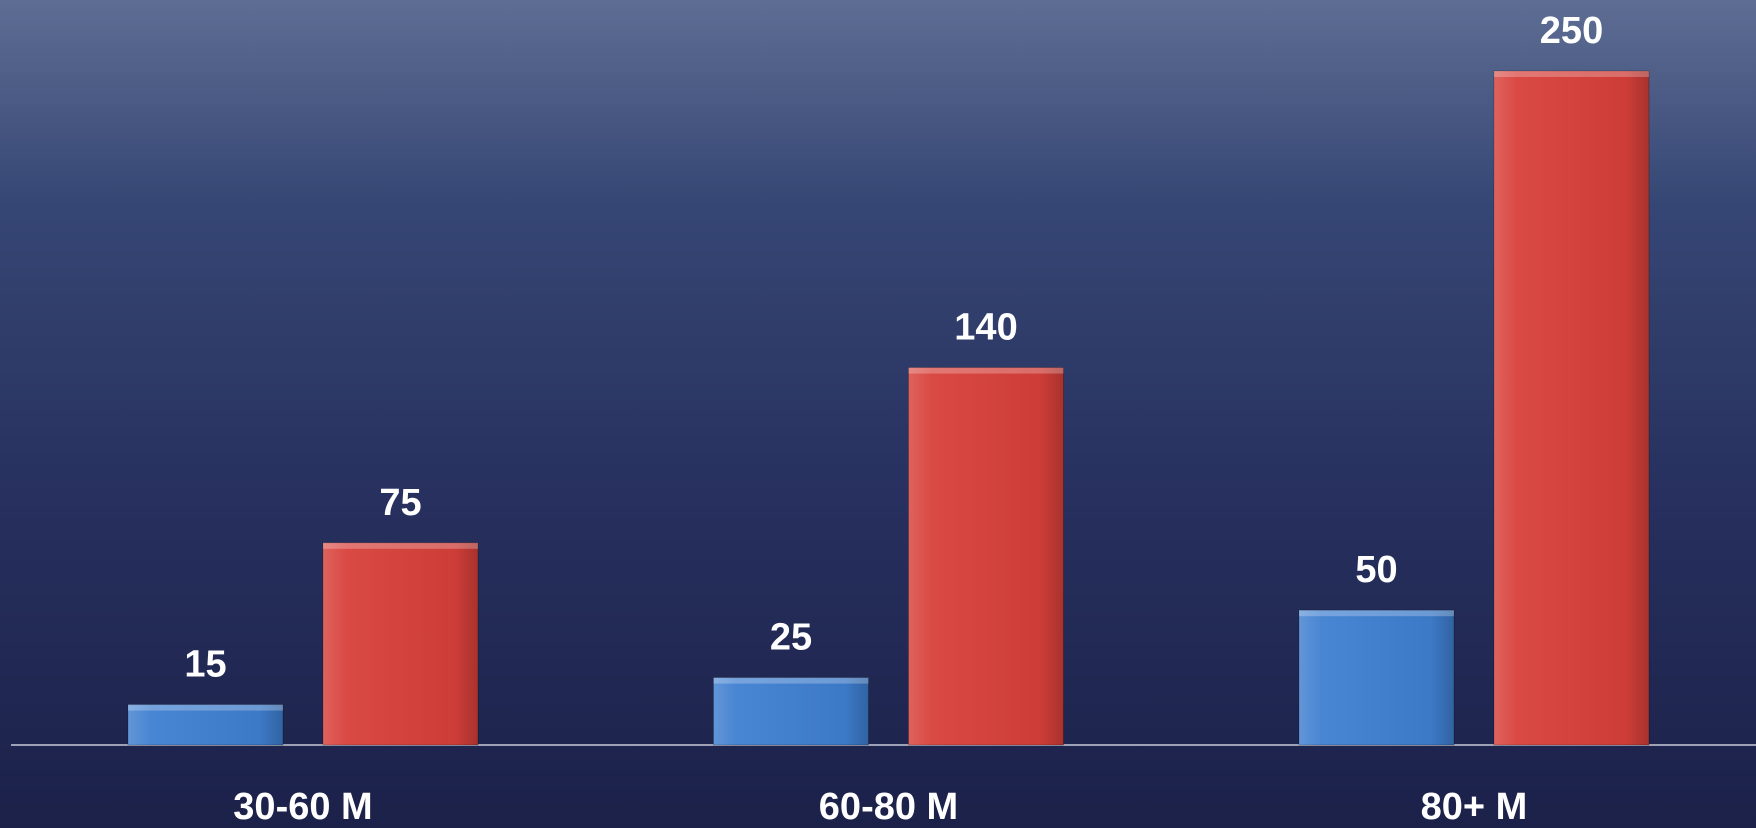 This screenshot has width=1756, height=828. Describe the element at coordinates (1376, 570) in the screenshot. I see `value-label: 50` at that location.